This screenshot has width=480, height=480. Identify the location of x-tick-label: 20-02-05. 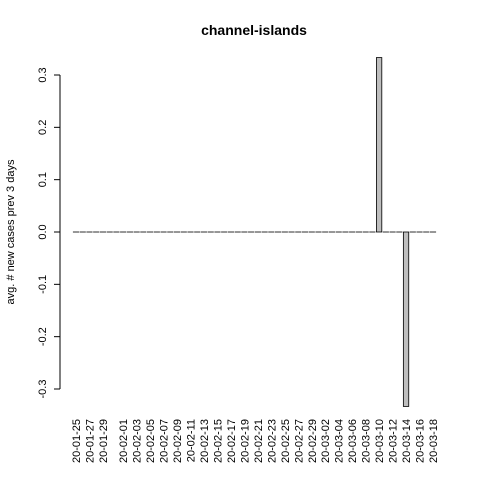
(151, 441).